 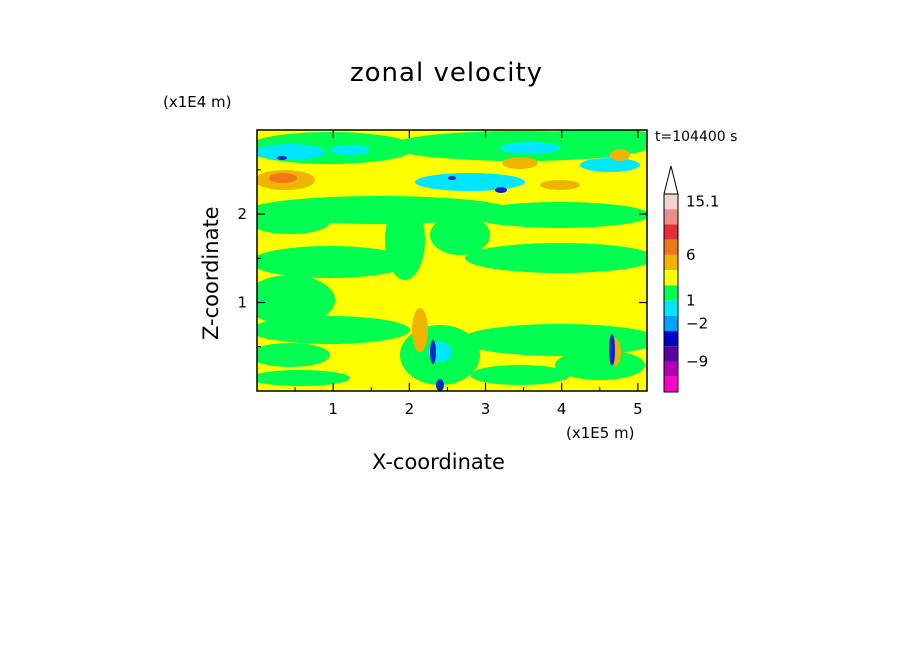 I want to click on colorbar-frame, so click(x=671, y=293).